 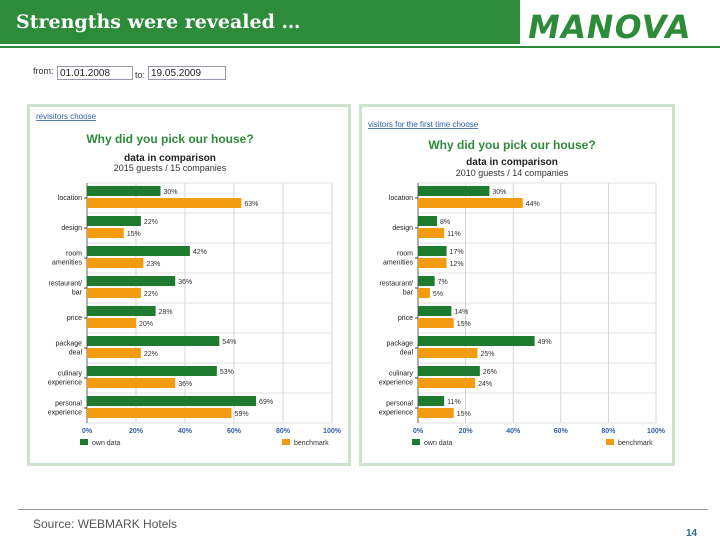 What do you see at coordinates (95, 73) in the screenshot?
I see `from-date-input: 01.01.2008` at bounding box center [95, 73].